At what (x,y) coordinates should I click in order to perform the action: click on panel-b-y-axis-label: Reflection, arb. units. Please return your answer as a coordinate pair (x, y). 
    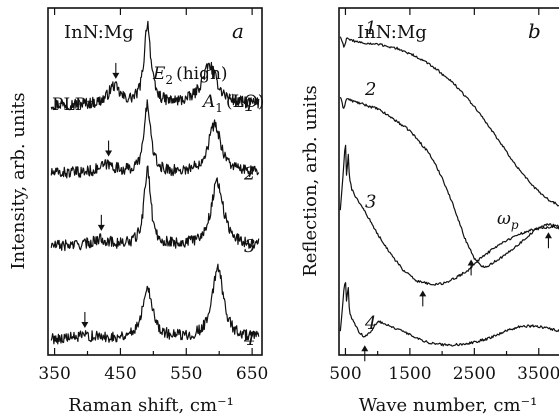
    Looking at the image, I should click on (310, 181).